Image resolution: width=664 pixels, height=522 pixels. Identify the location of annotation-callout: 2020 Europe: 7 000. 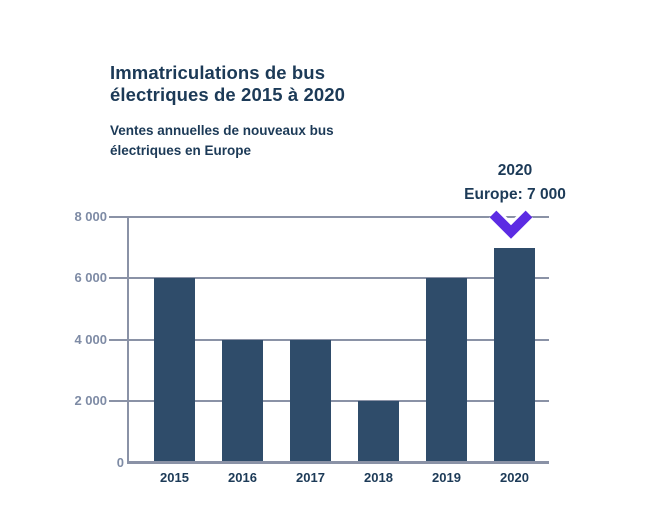
(515, 182).